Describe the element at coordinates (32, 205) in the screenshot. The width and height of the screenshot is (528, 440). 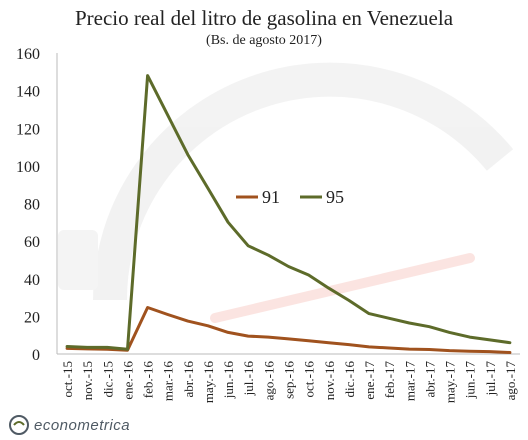
I see `y-tick-label: 80` at that location.